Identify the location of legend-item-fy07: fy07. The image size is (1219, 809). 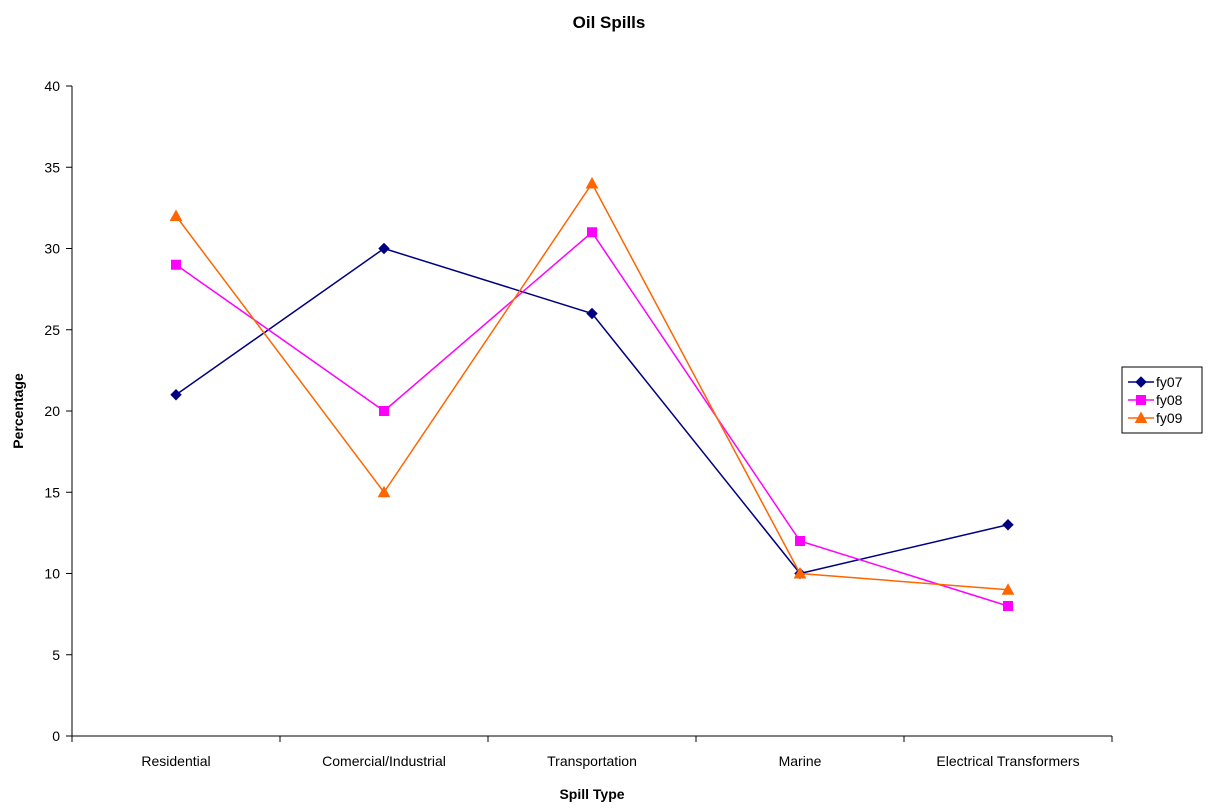
(1155, 382).